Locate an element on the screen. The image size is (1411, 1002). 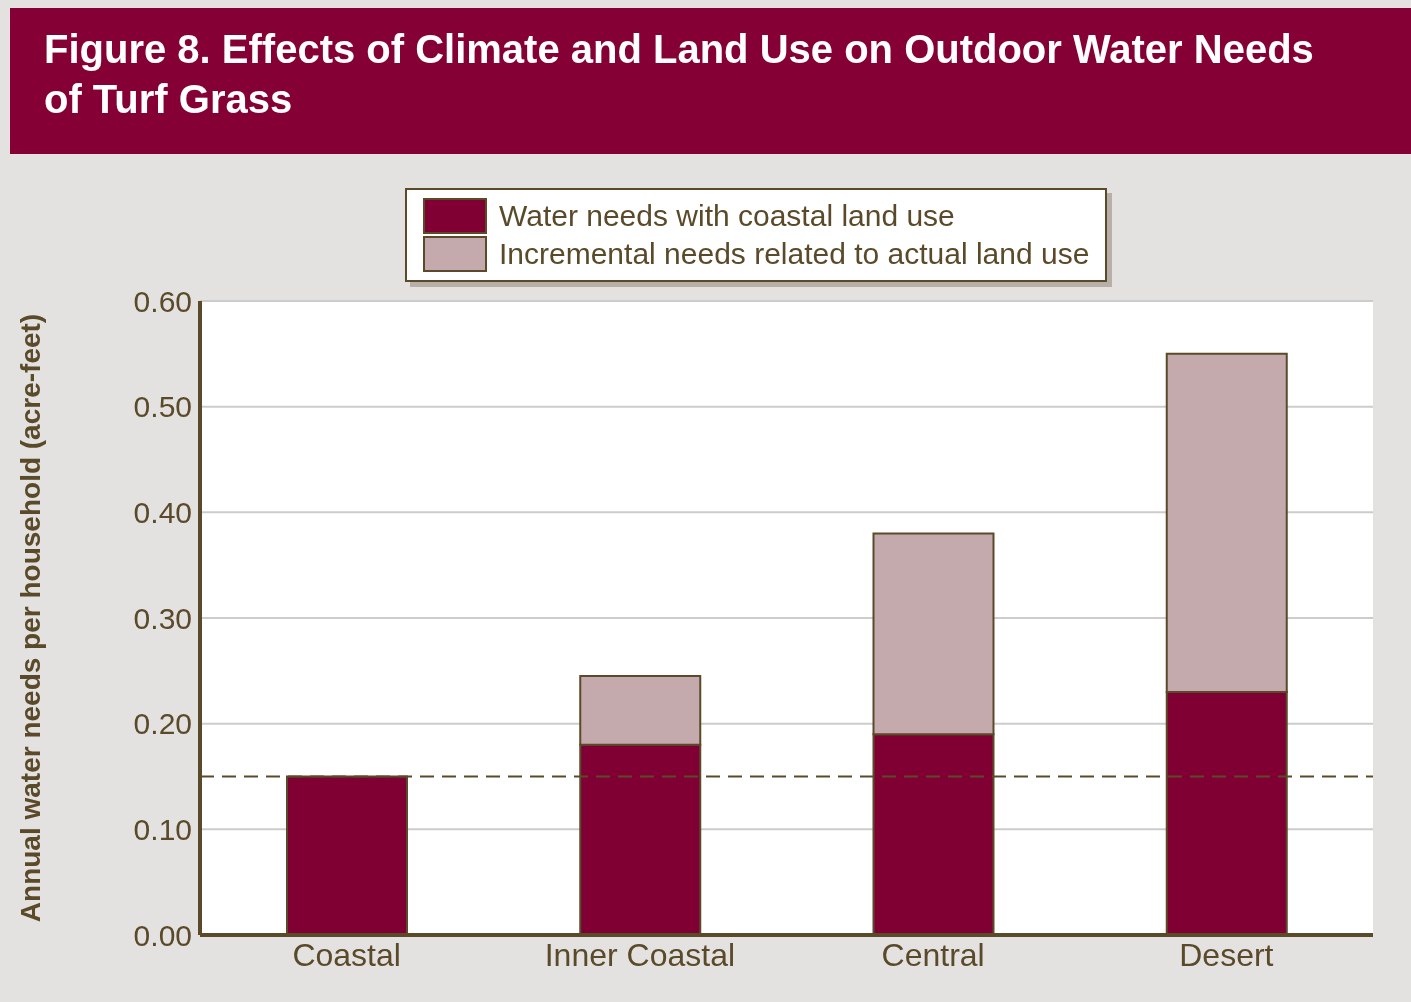
y-tick-label: 0.20 is located at coordinates (162, 724).